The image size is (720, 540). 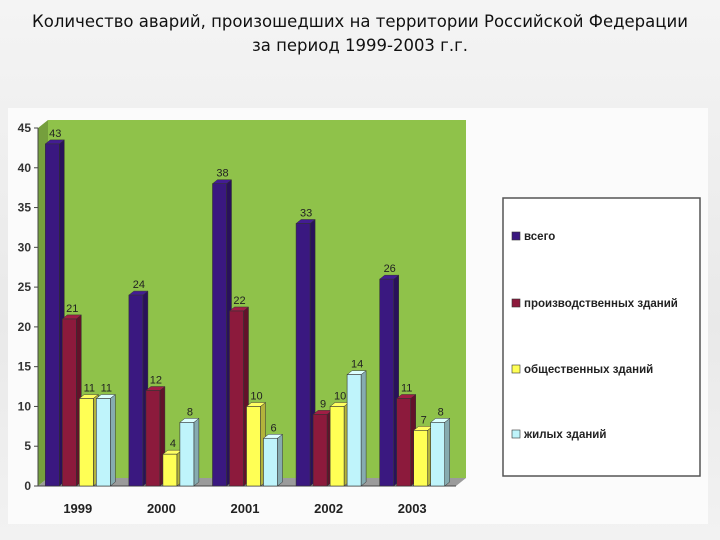 I want to click on y-tick-label: 0, so click(x=27, y=486).